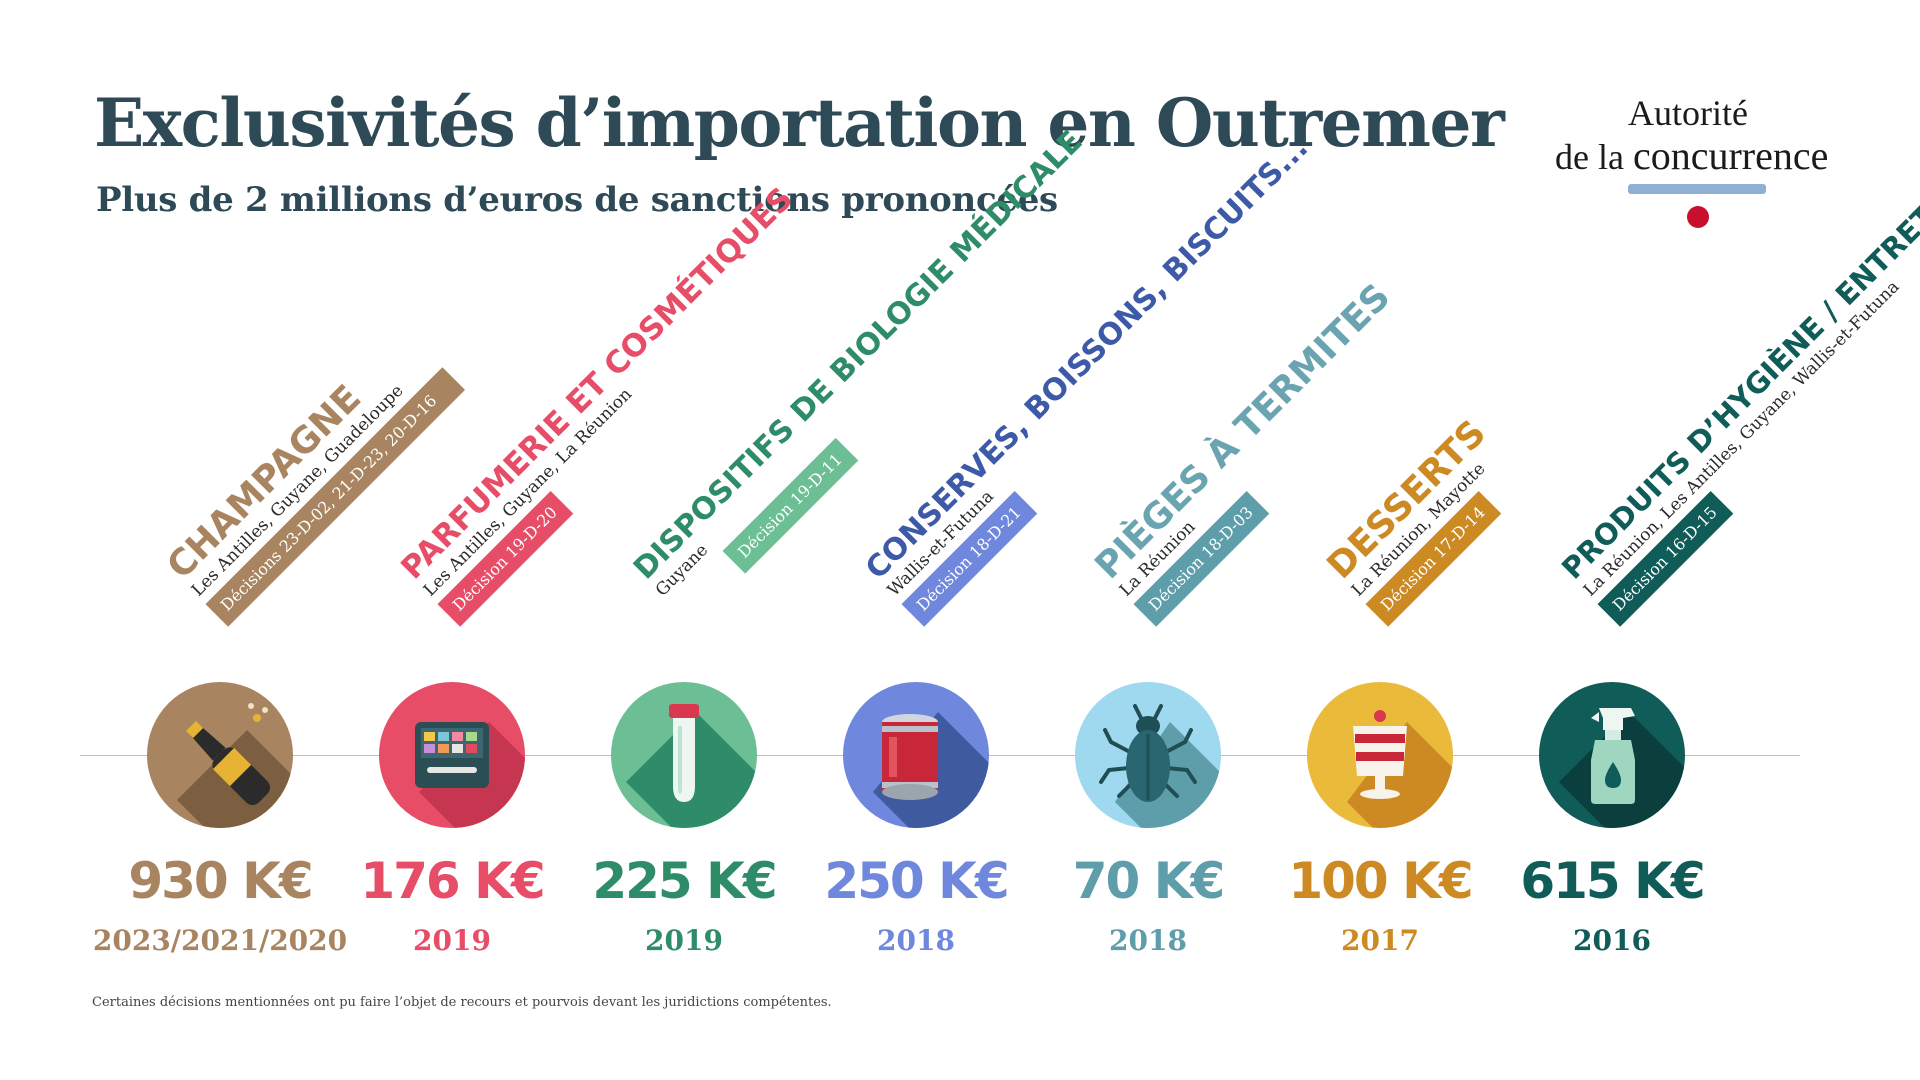  What do you see at coordinates (1688, 113) in the screenshot?
I see `logo-line-1: Autorité` at bounding box center [1688, 113].